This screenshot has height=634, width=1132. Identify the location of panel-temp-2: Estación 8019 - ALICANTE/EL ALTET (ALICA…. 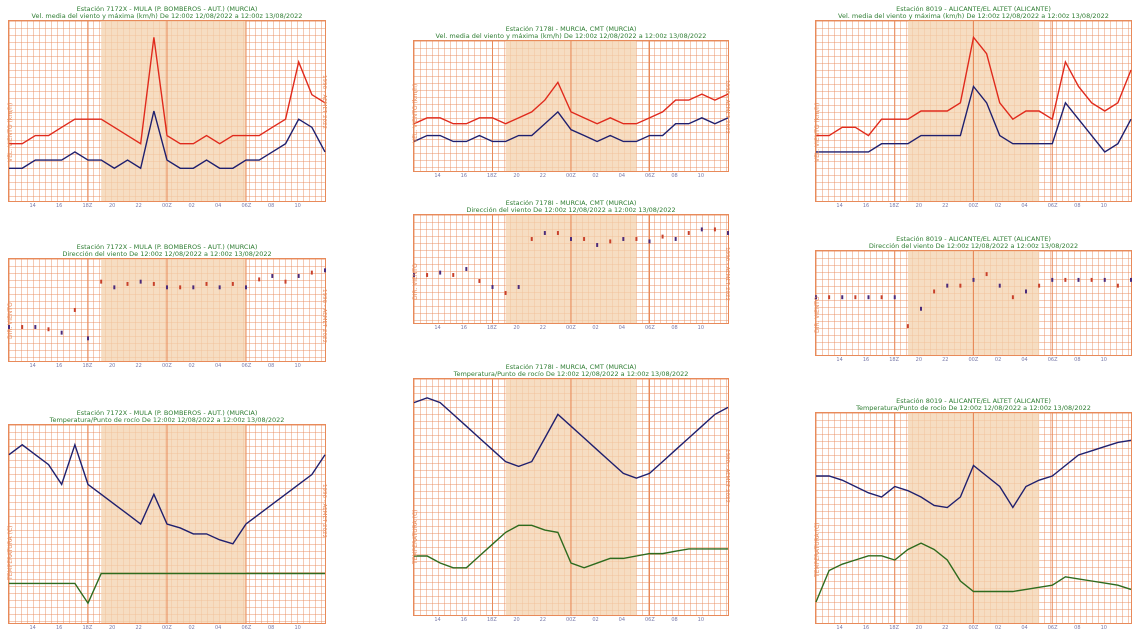
(973, 515).